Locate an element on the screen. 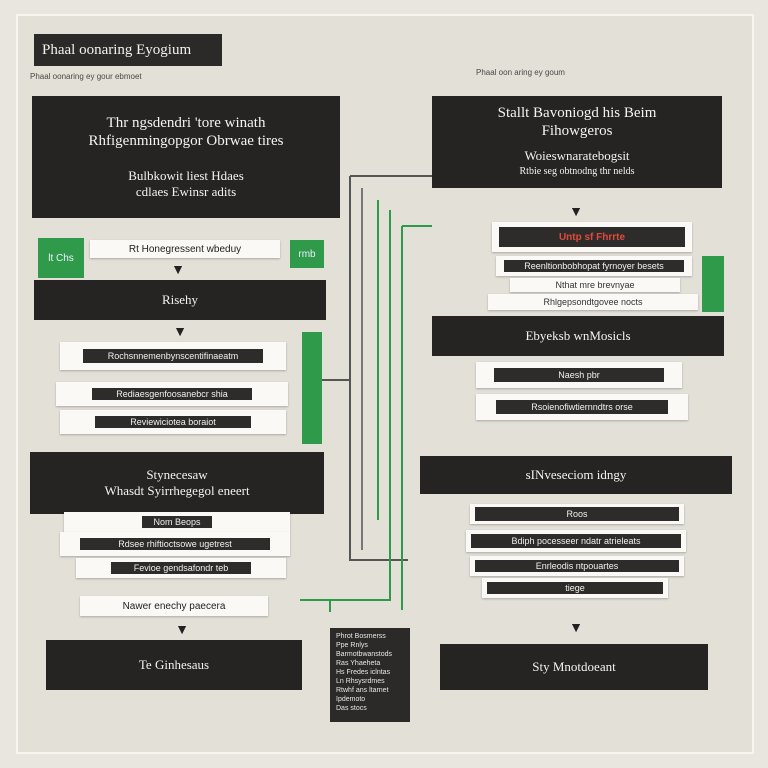 The image size is (768, 768). legend-item: Barmotbwanstods is located at coordinates (364, 654).